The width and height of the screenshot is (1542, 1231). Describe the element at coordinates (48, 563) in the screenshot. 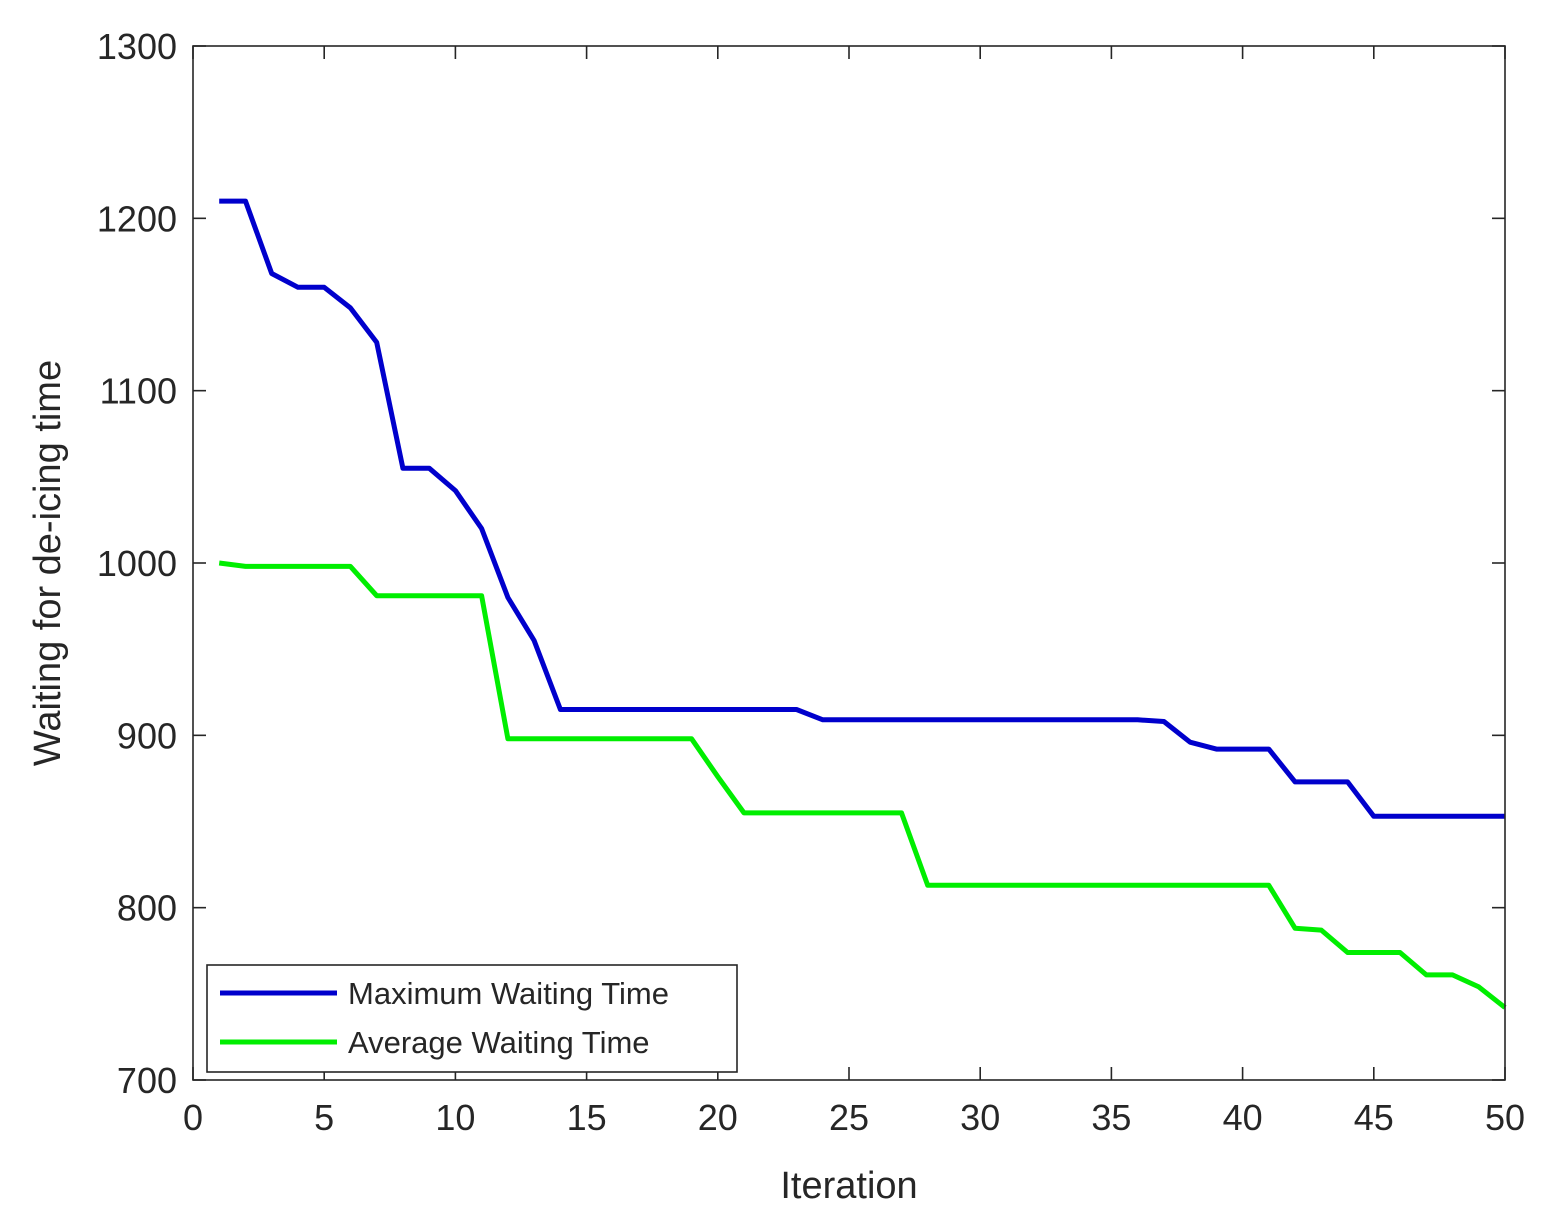

I see `y-axis-title: Waiting for de-icing time` at that location.